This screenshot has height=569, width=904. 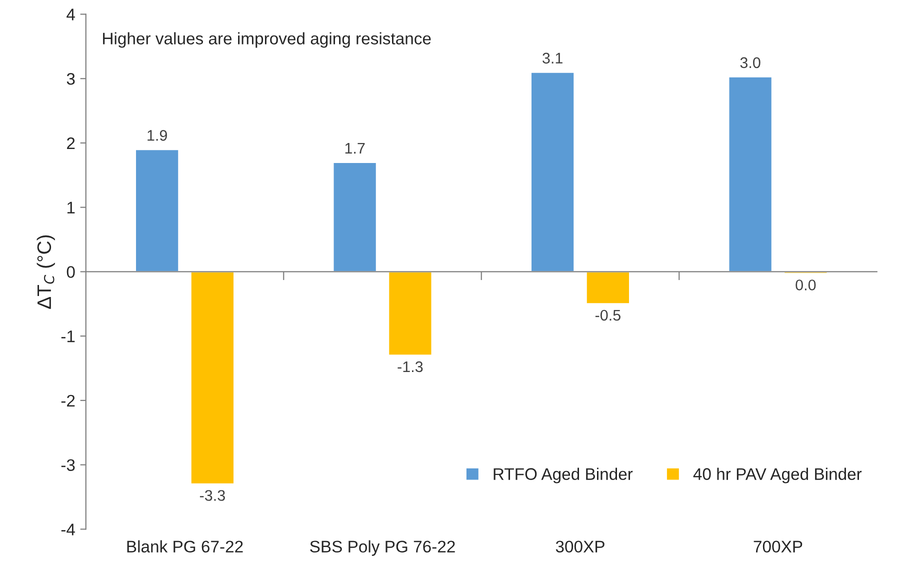 I want to click on x-tick-label: 300XP, so click(x=580, y=546).